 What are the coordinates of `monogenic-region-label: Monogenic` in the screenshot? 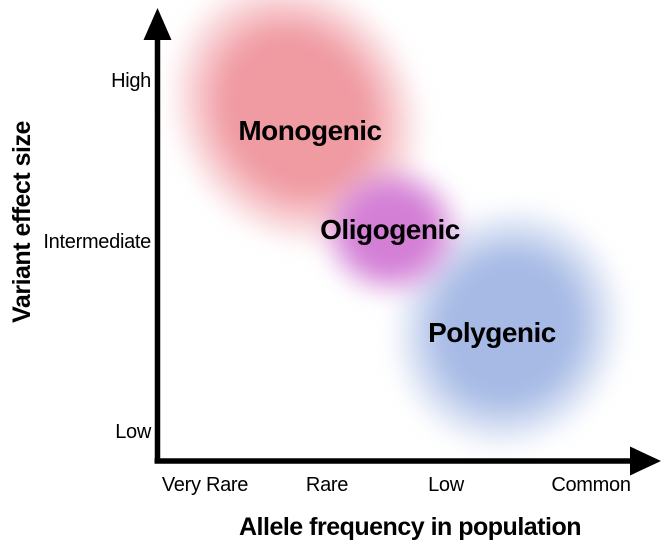 It's located at (310, 130).